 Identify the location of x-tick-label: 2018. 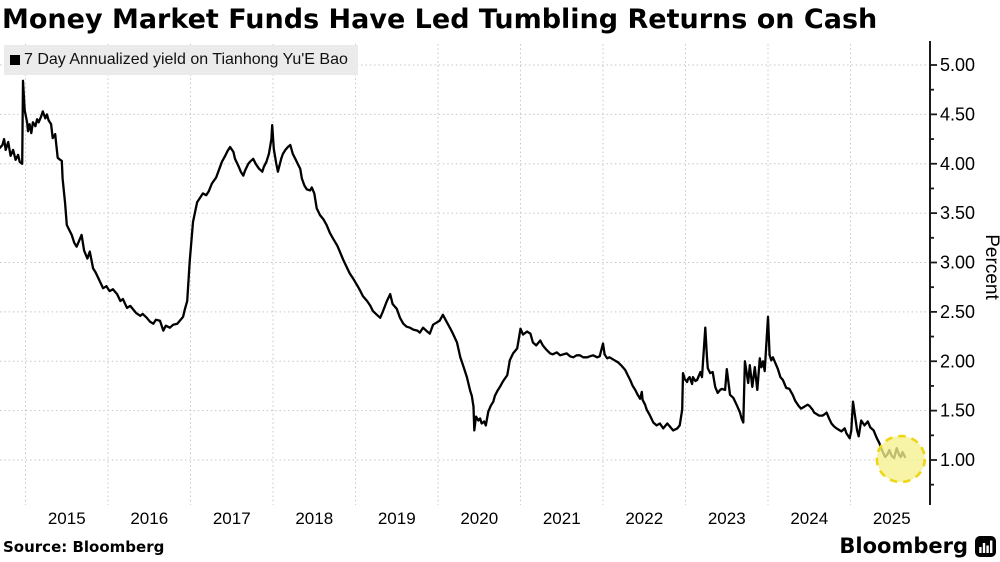
(314, 518).